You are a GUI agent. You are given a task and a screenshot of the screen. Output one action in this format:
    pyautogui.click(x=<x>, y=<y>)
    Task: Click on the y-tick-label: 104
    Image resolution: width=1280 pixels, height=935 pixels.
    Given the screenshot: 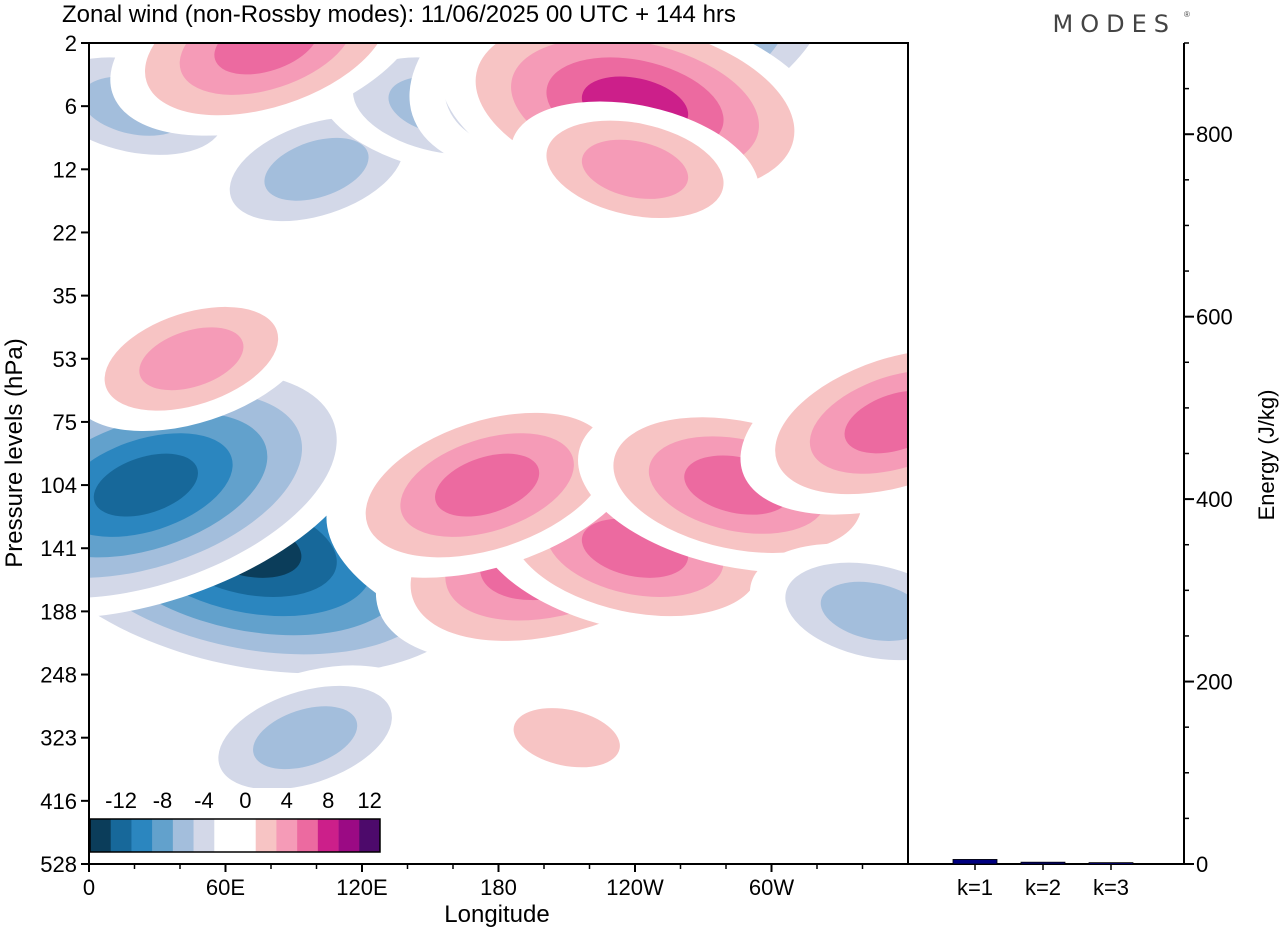 What is the action you would take?
    pyautogui.click(x=58, y=485)
    